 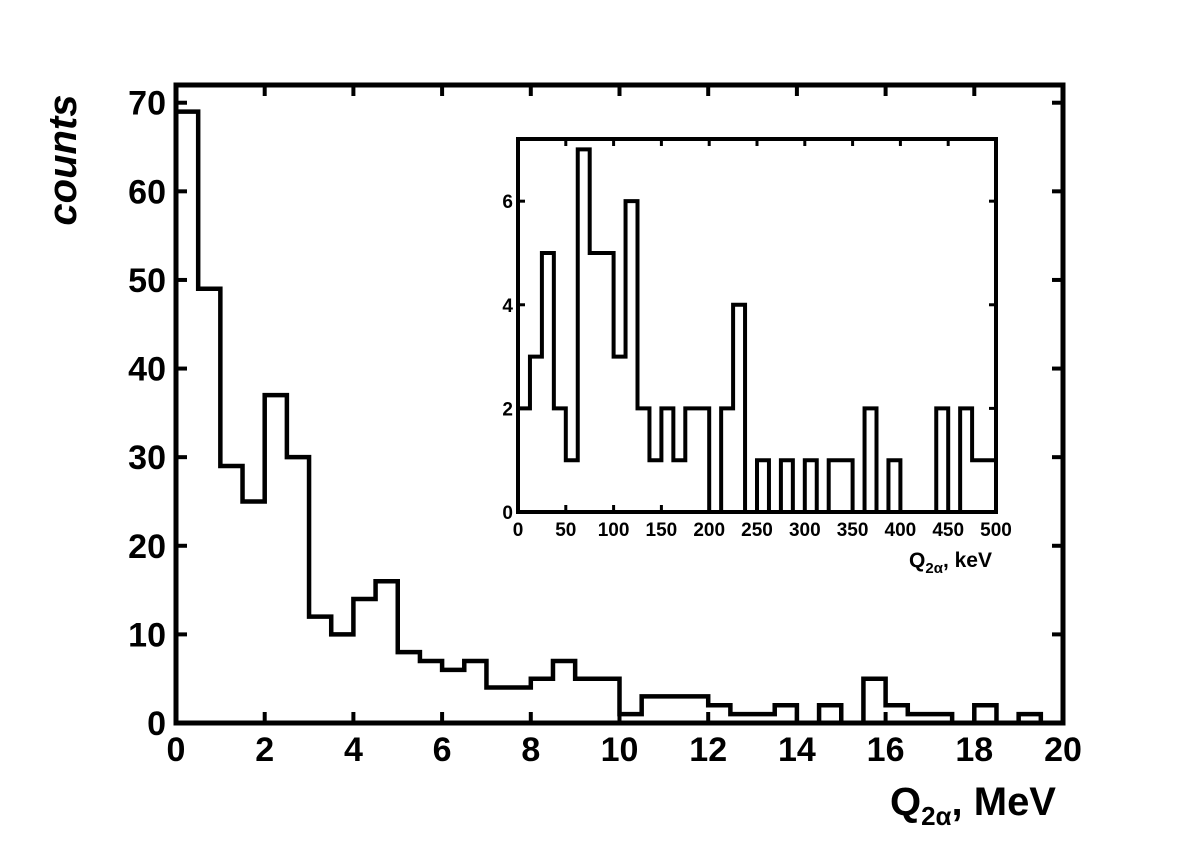 What do you see at coordinates (565, 530) in the screenshot?
I see `inset-x-tick-label: 50` at bounding box center [565, 530].